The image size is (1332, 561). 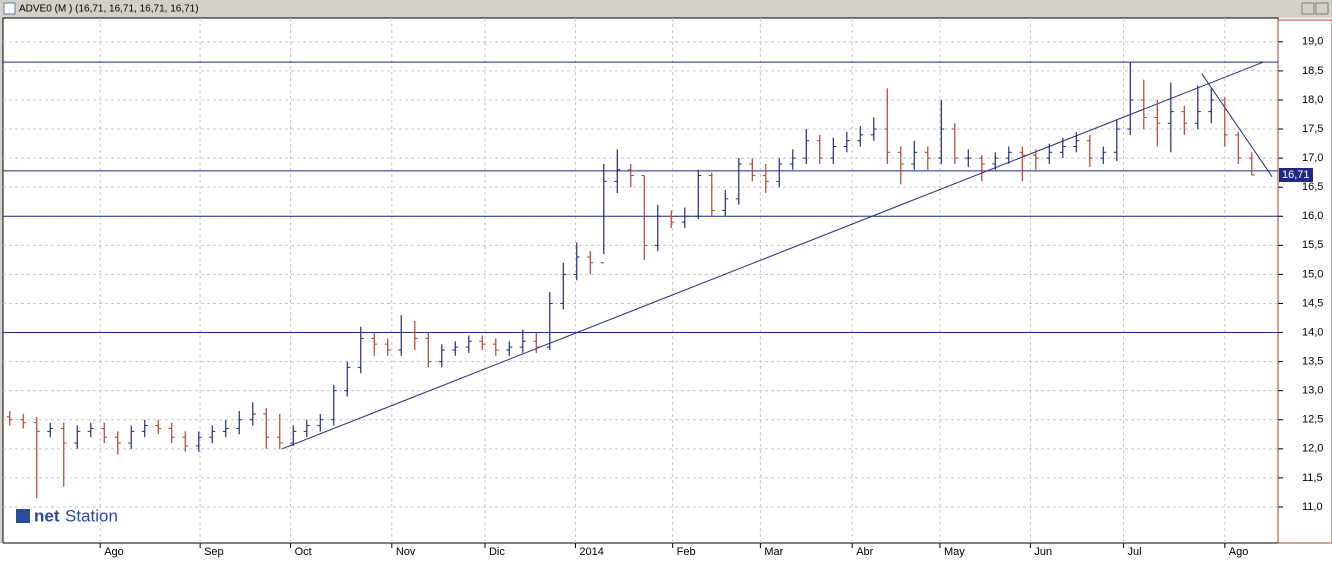 What do you see at coordinates (1312, 332) in the screenshot?
I see `y-tick-label: 14,0` at bounding box center [1312, 332].